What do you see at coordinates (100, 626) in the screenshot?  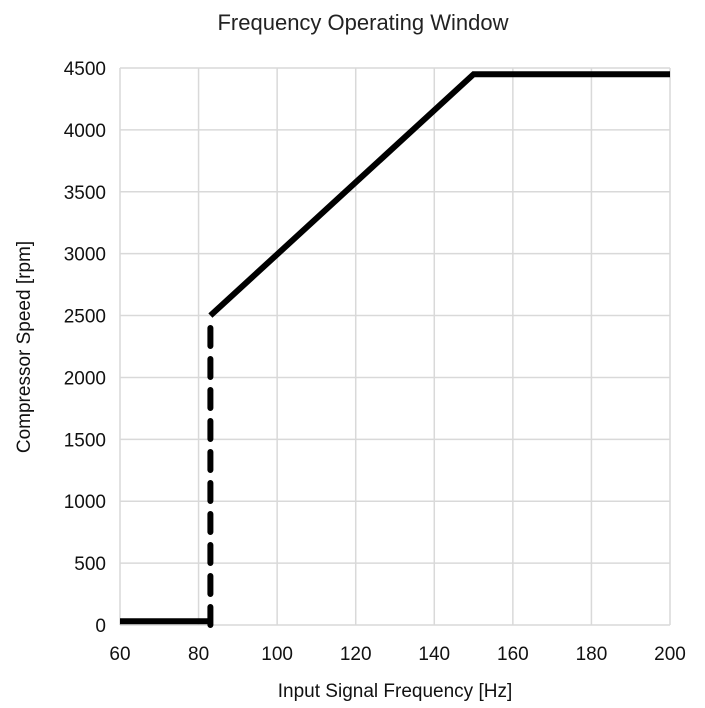 I see `y-tick-label: 0` at bounding box center [100, 626].